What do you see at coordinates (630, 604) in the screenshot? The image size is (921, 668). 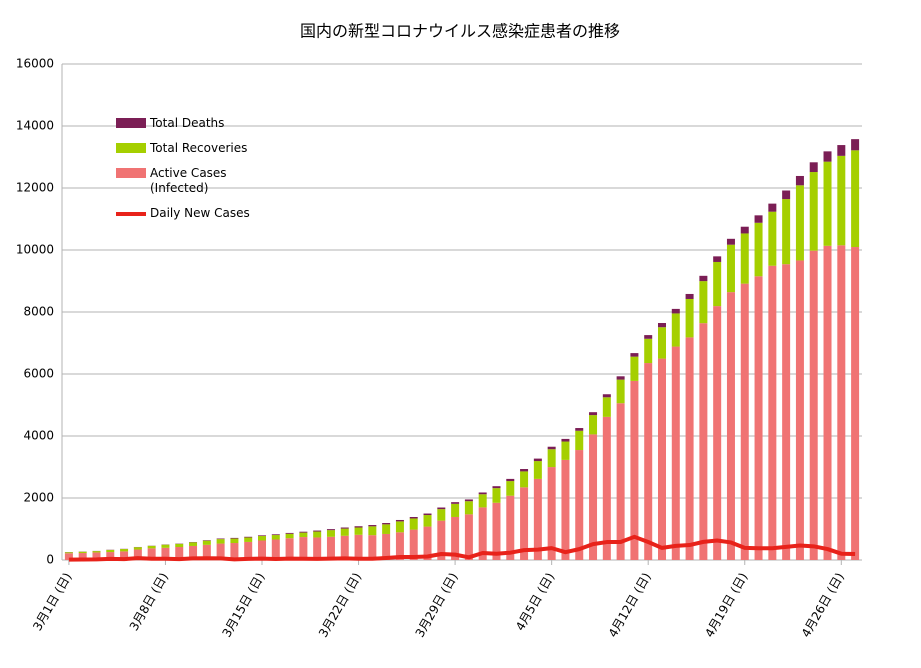 I see `x-tick-label: 4月12日 (日)` at bounding box center [630, 604].